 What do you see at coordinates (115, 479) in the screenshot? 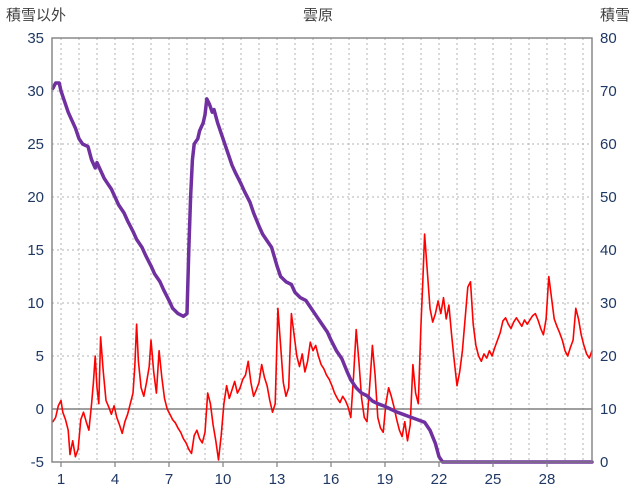
I see `x-tick-label: 4` at bounding box center [115, 479].